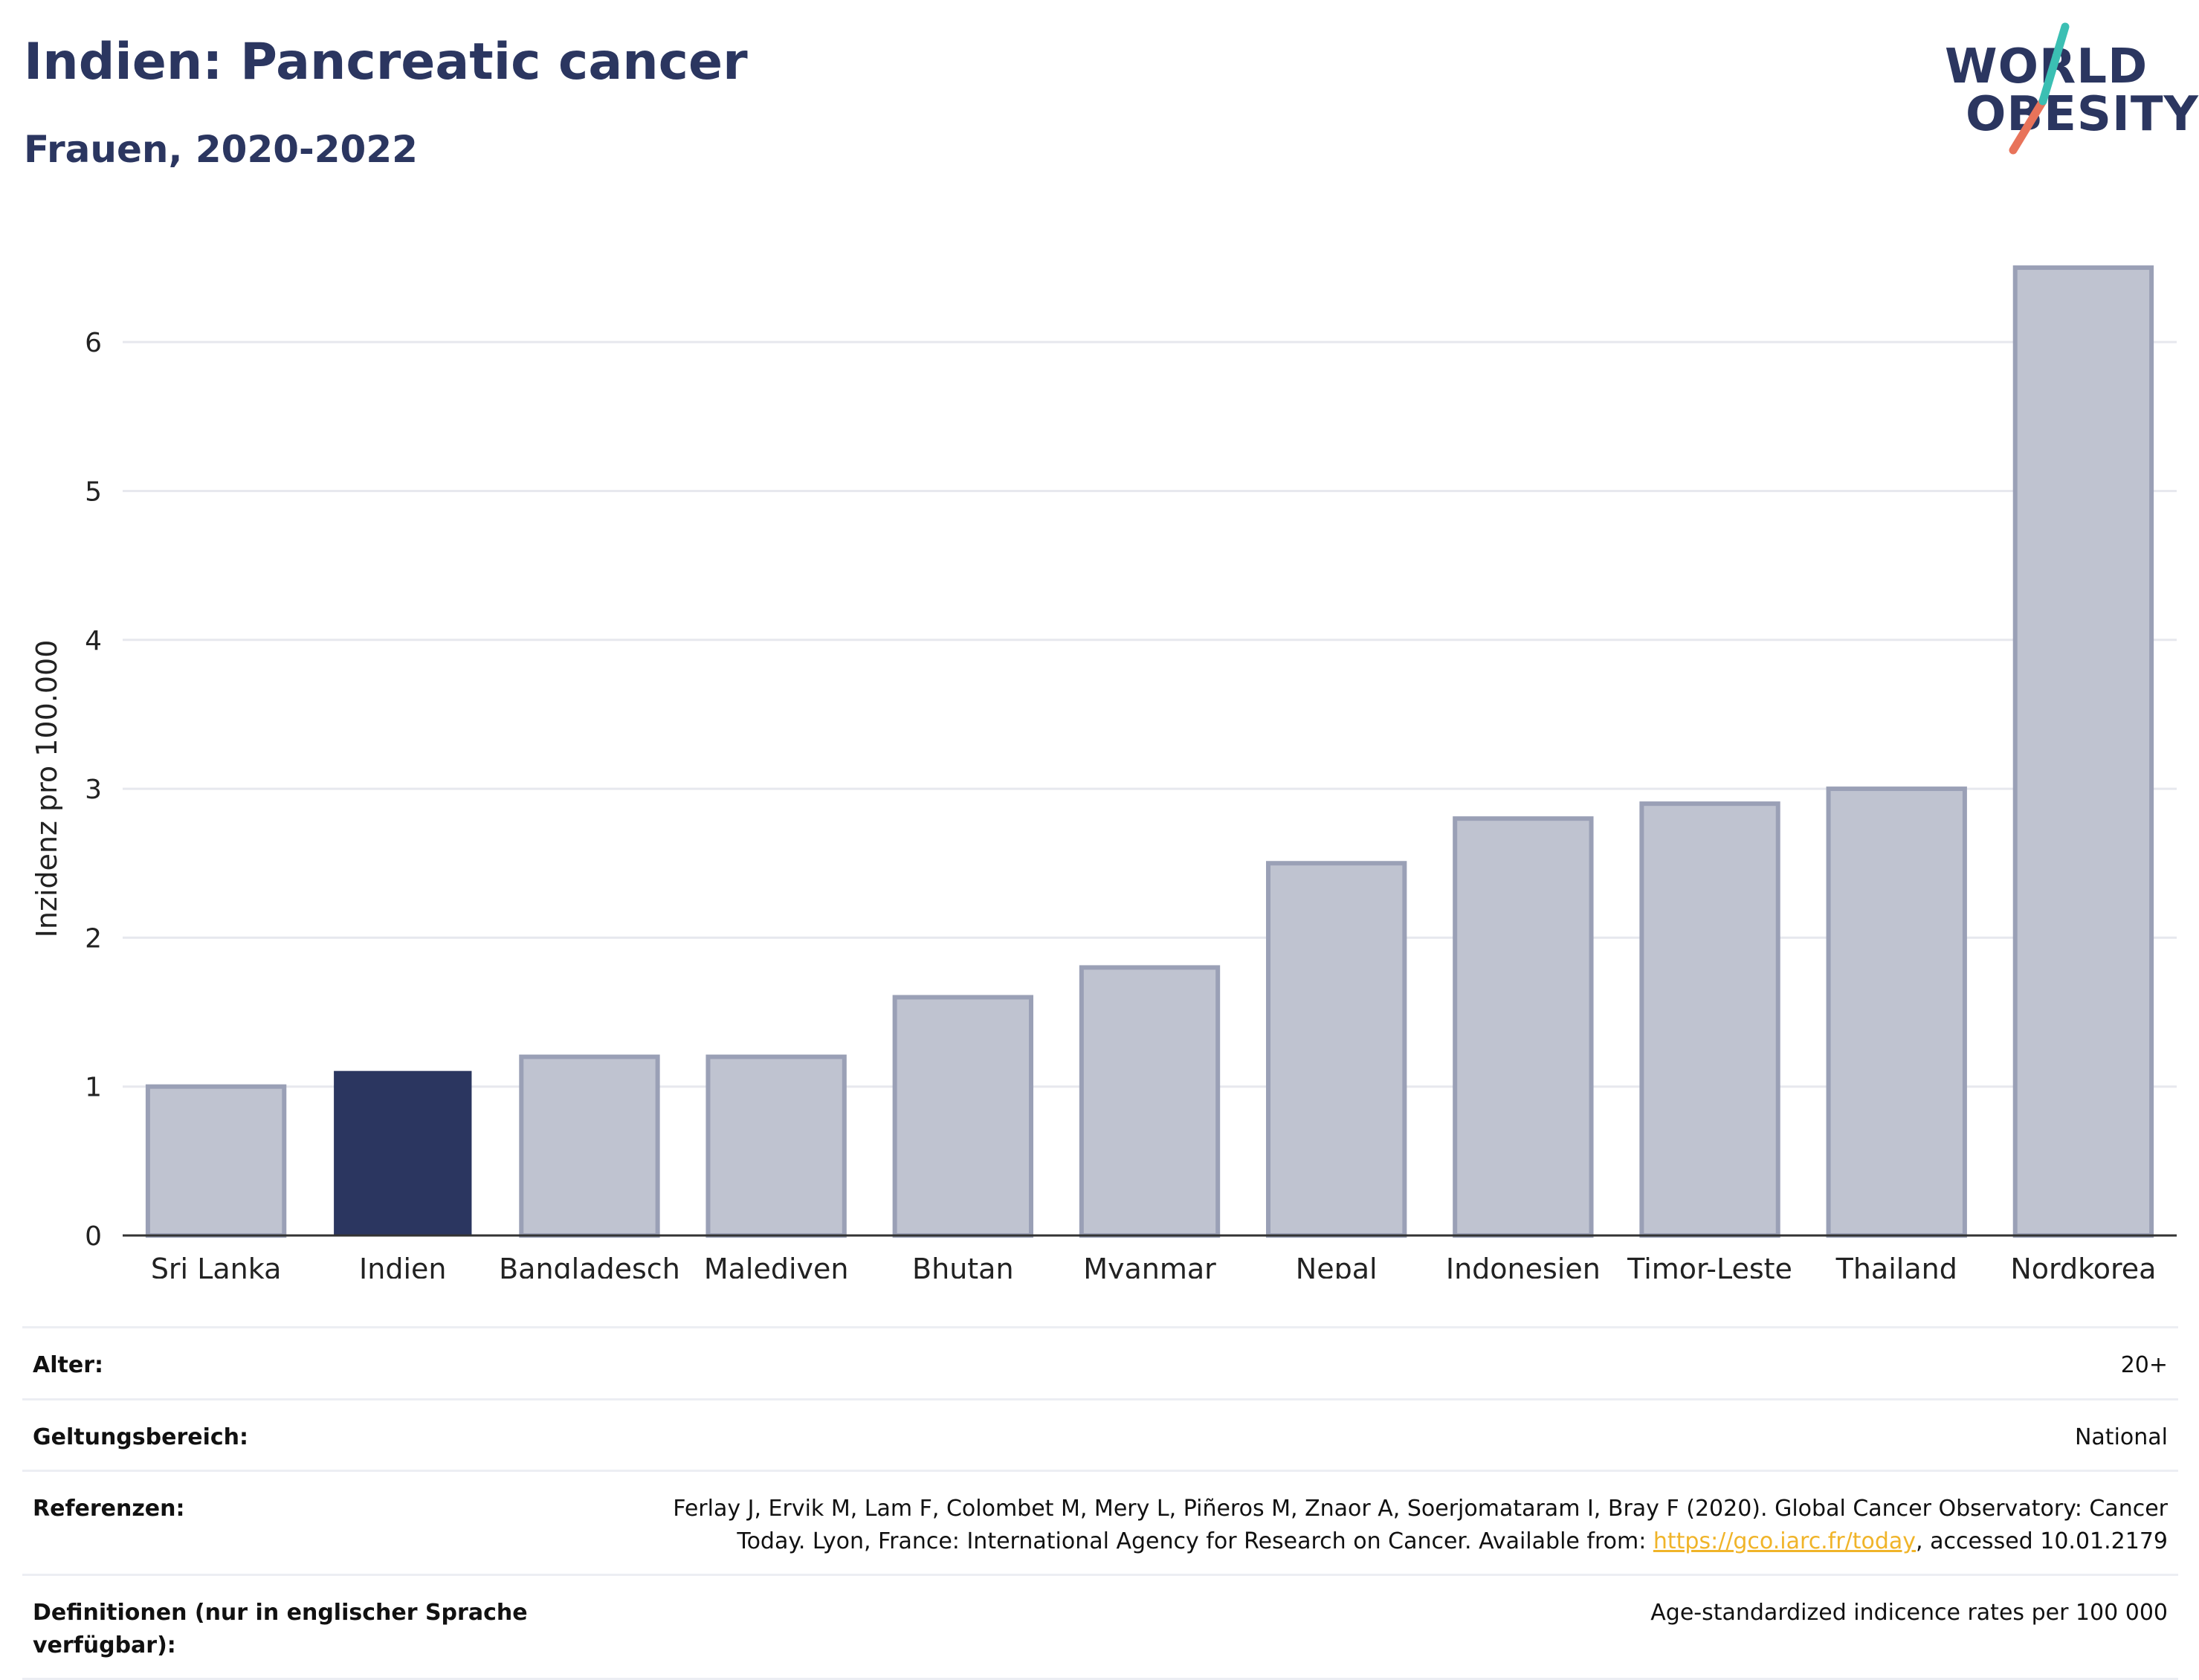 The image size is (2199, 1680). What do you see at coordinates (93, 939) in the screenshot?
I see `y-tick-label: 2` at bounding box center [93, 939].